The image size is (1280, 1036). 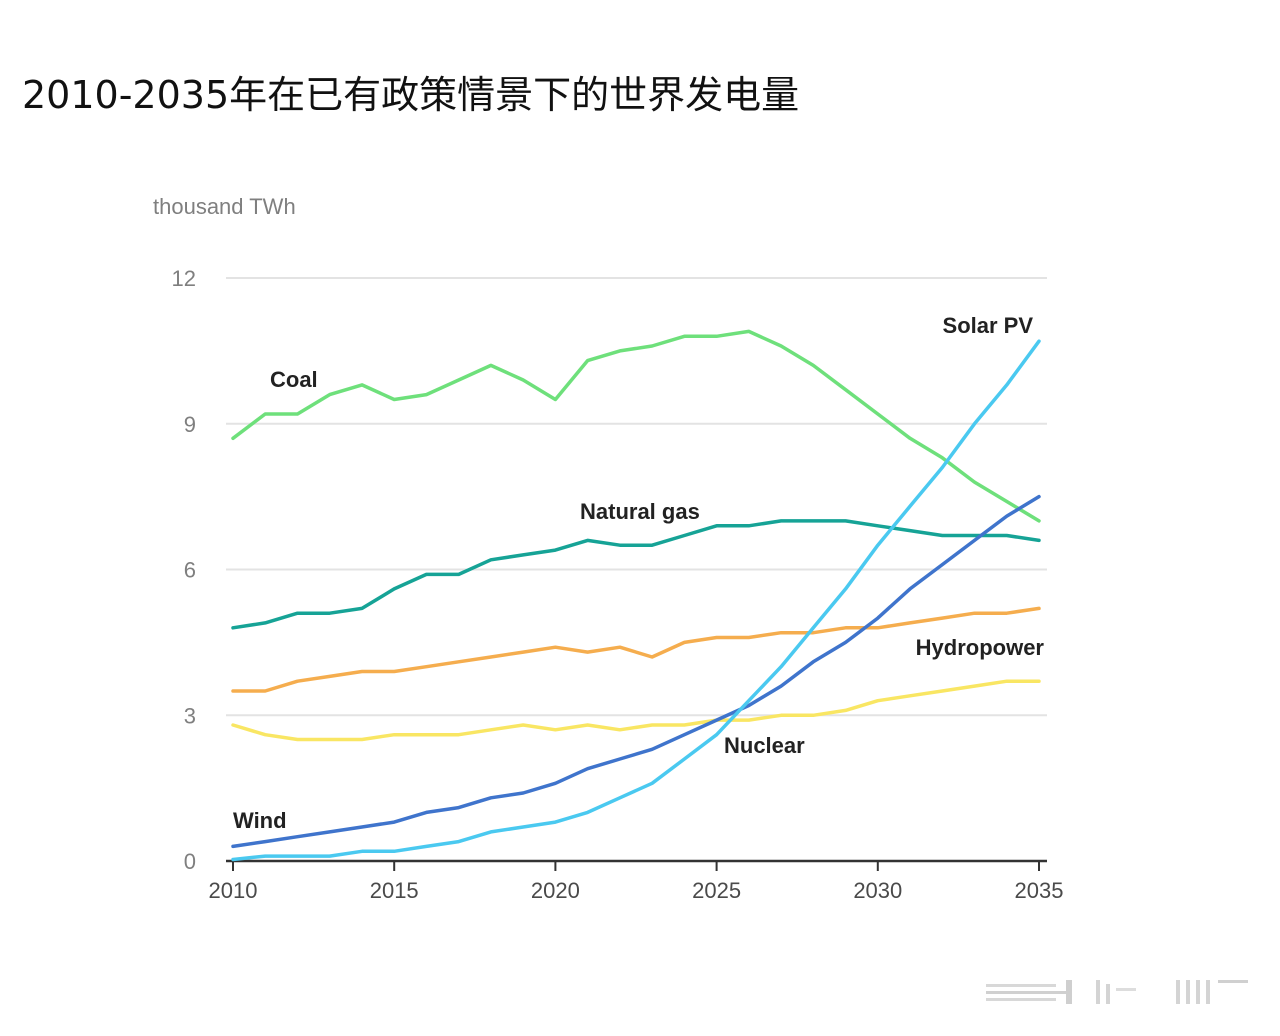 I want to click on series-label-nuclear: Nuclear, so click(x=764, y=745).